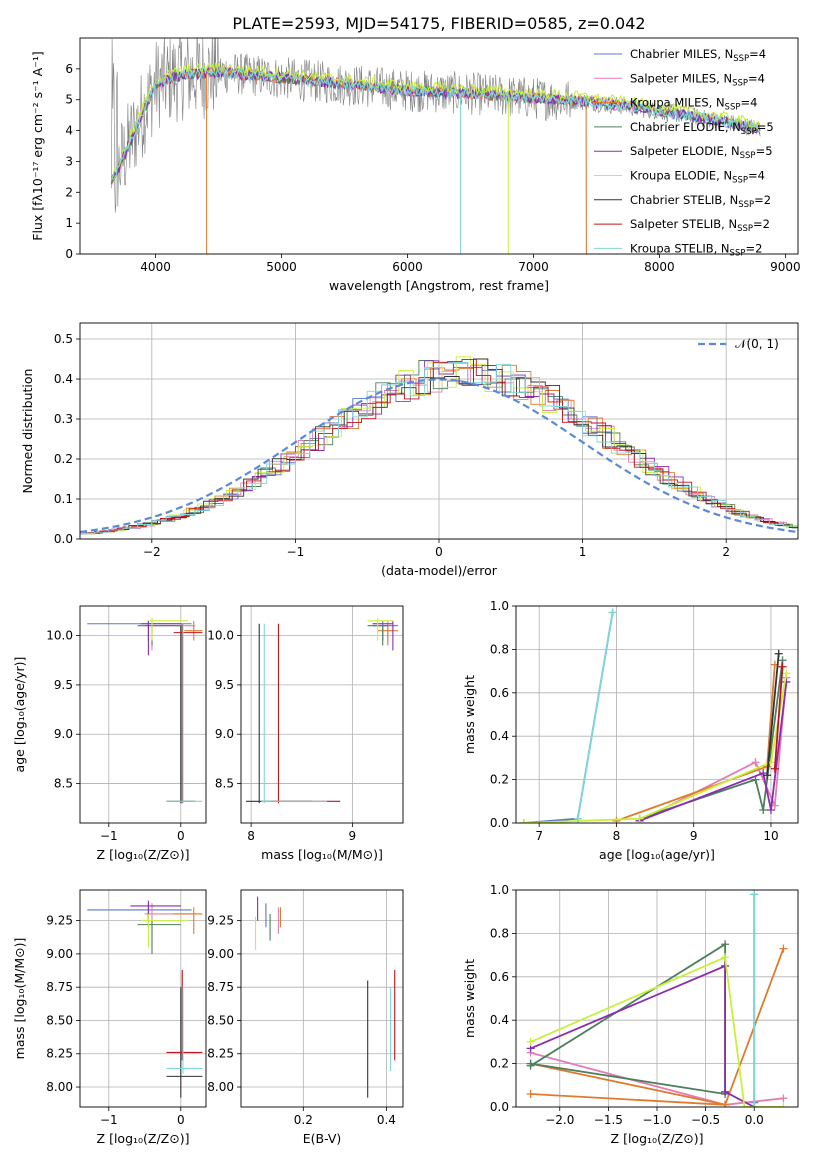 This screenshot has height=1170, width=819. I want to click on y-tick-label: 4, so click(69, 131).